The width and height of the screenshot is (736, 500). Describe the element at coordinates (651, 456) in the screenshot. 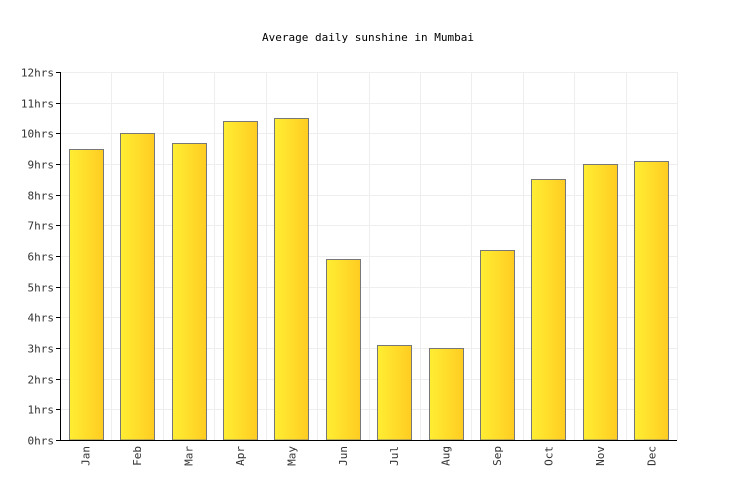

I see `x-tick-label: Dec` at that location.